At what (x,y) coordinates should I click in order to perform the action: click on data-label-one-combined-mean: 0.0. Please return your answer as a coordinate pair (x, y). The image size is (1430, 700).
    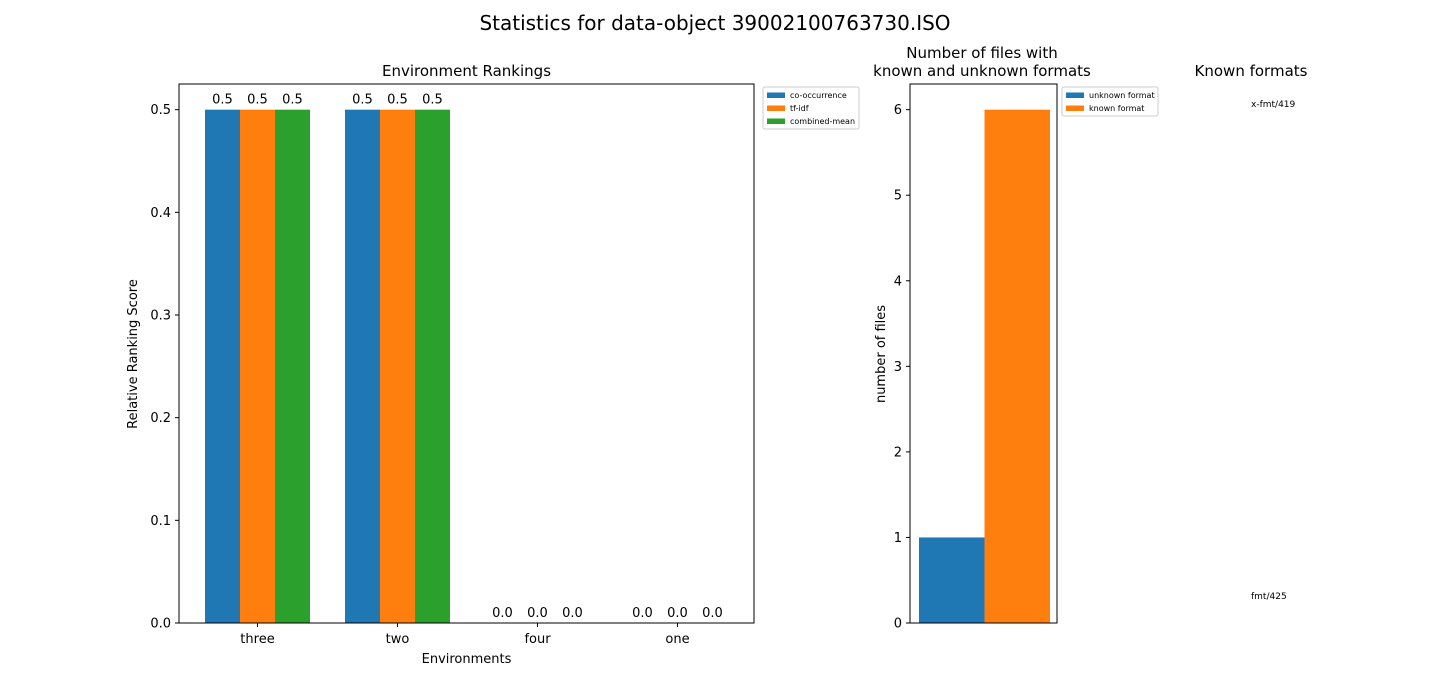
    Looking at the image, I should click on (712, 613).